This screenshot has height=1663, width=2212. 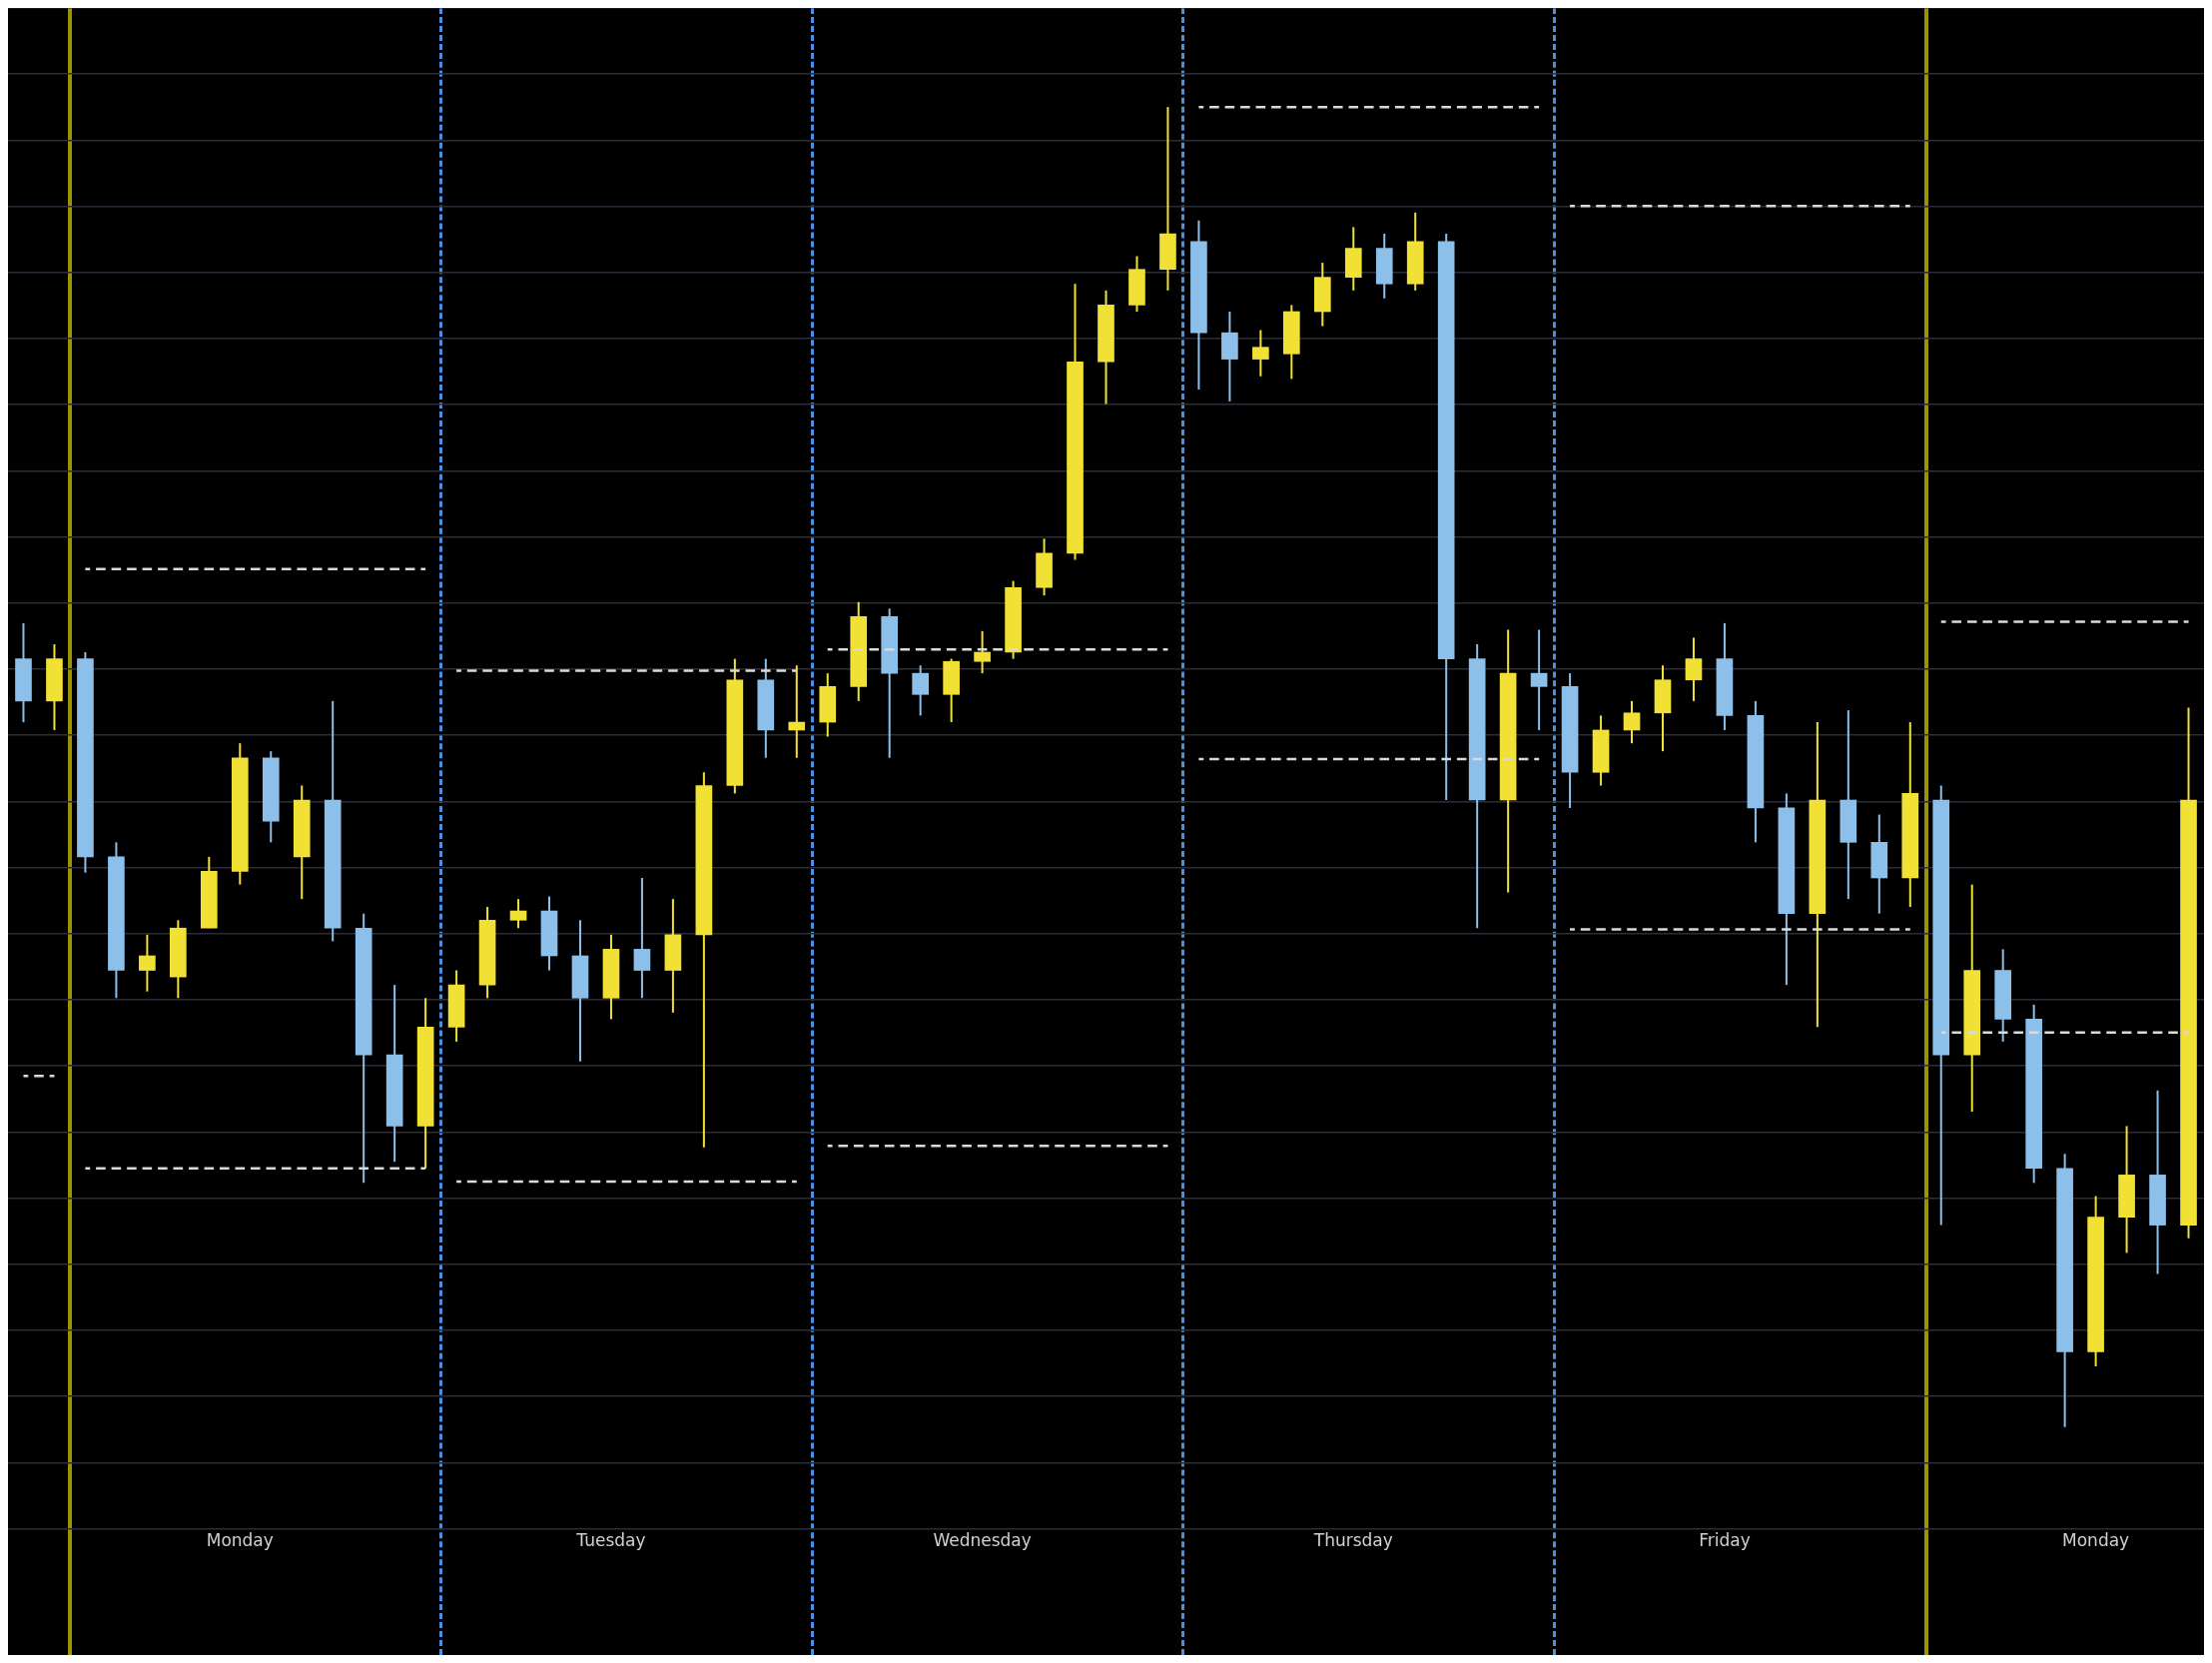 I want to click on x-tick-label: Friday, so click(x=1725, y=1541).